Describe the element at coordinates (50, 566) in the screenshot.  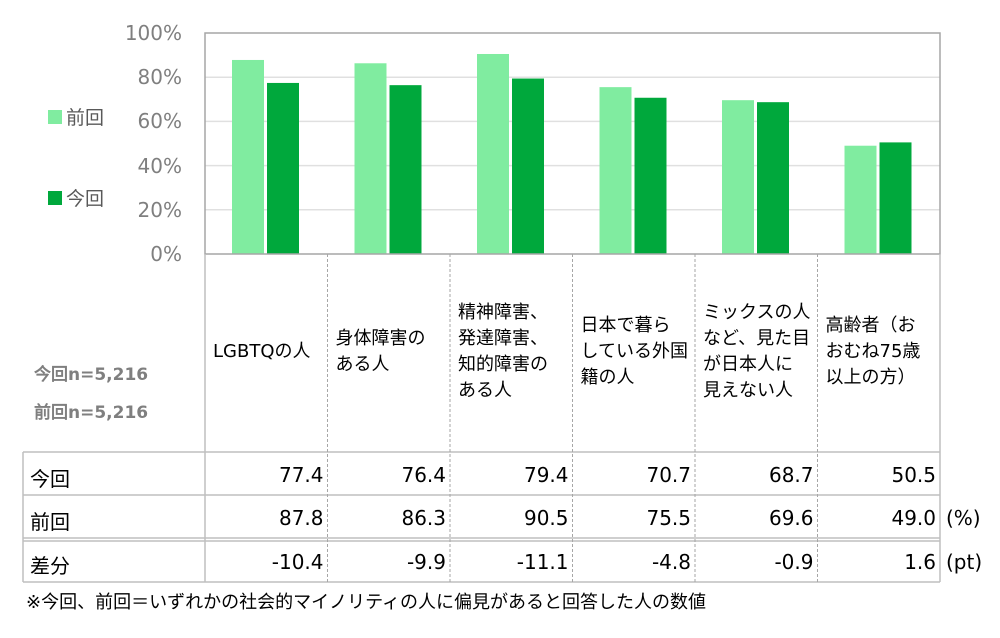
I see `table-row-label: 差分` at that location.